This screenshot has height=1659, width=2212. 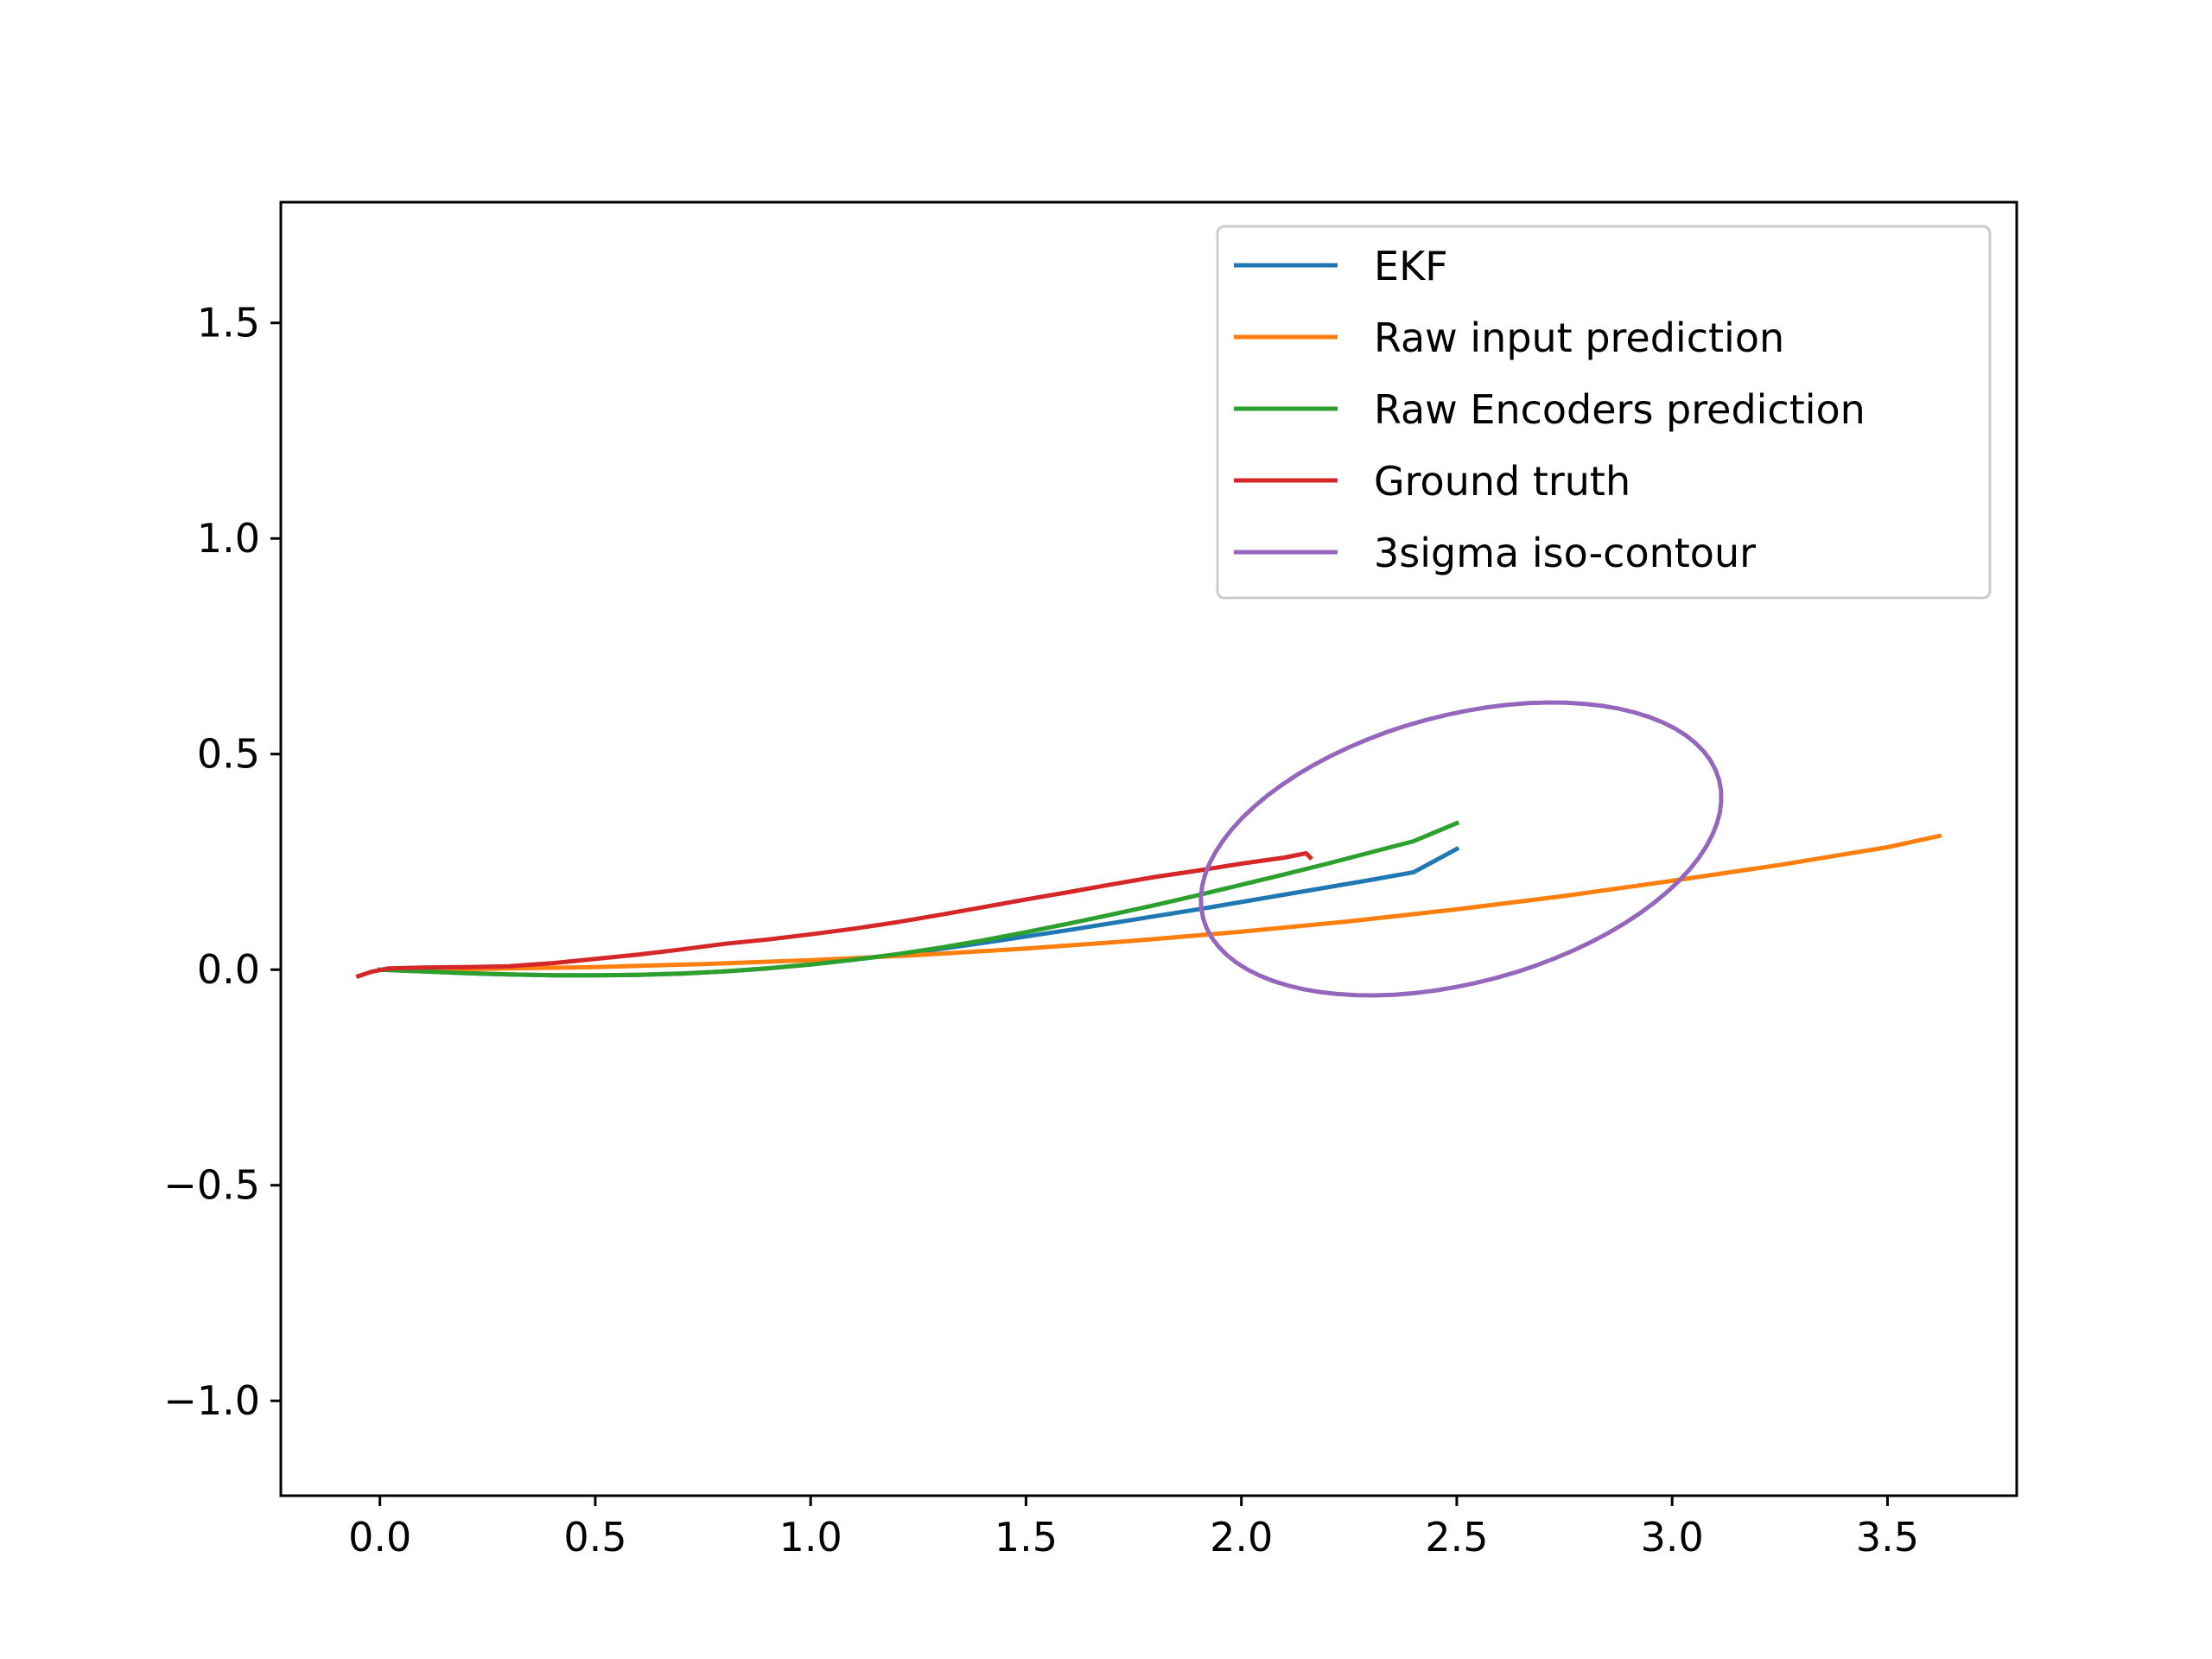 What do you see at coordinates (594, 1537) in the screenshot?
I see `x-tick-label: 0.5` at bounding box center [594, 1537].